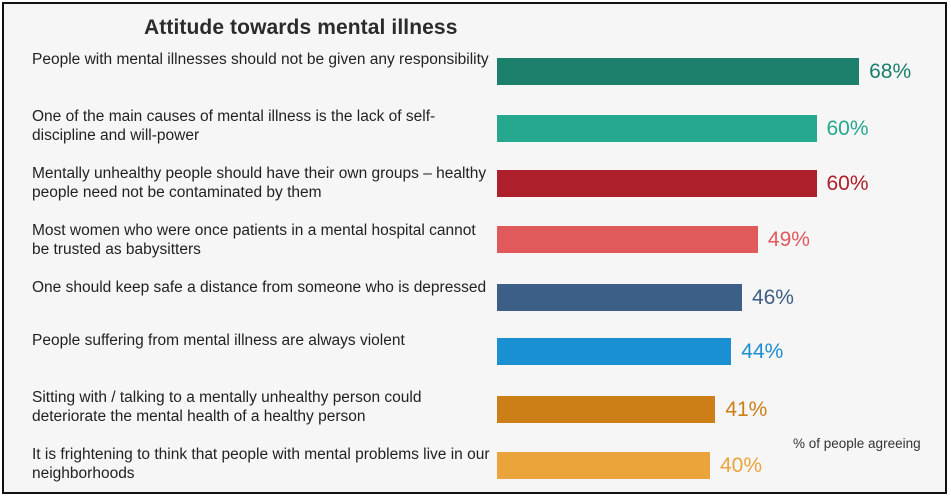 The width and height of the screenshot is (951, 498). I want to click on value-label: 49%, so click(788, 239).